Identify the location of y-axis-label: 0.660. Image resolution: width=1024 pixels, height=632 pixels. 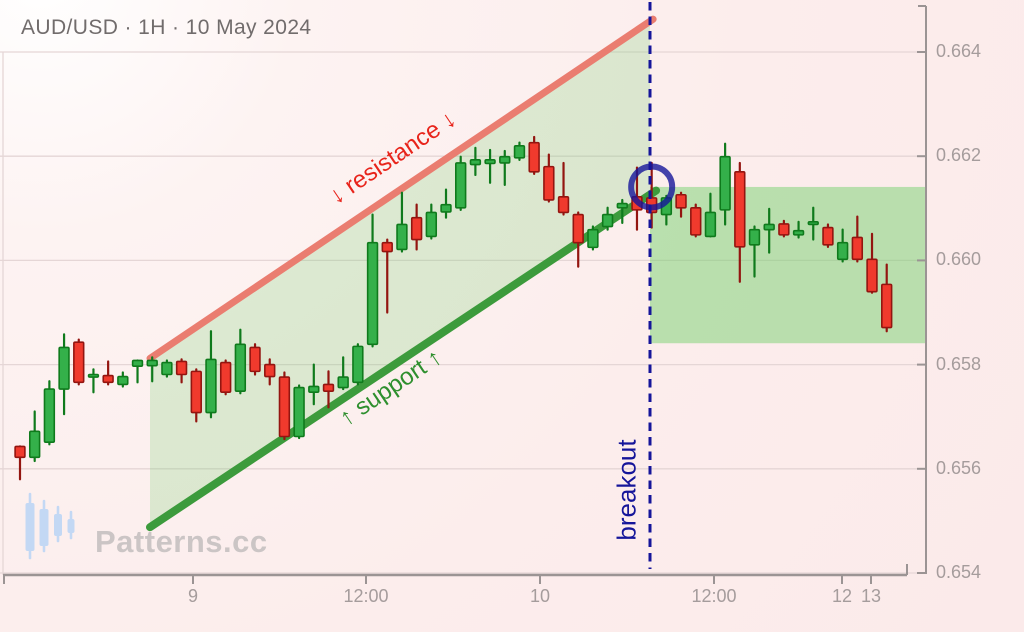
(959, 259).